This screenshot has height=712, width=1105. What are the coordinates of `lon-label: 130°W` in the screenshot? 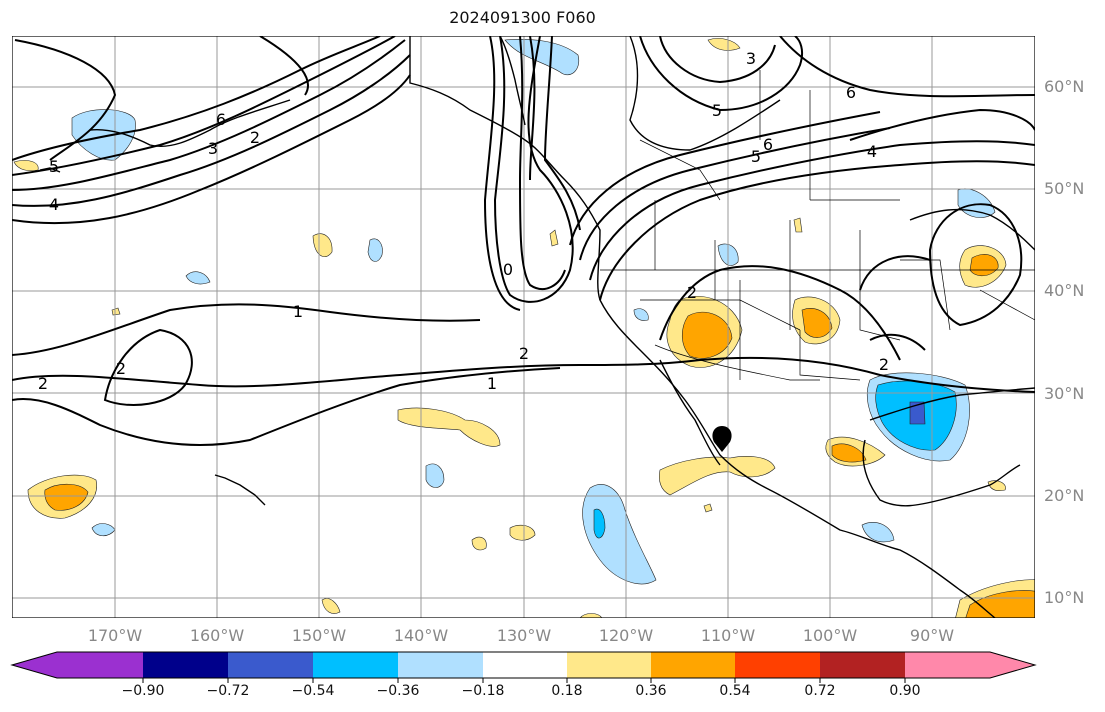 It's located at (524, 635).